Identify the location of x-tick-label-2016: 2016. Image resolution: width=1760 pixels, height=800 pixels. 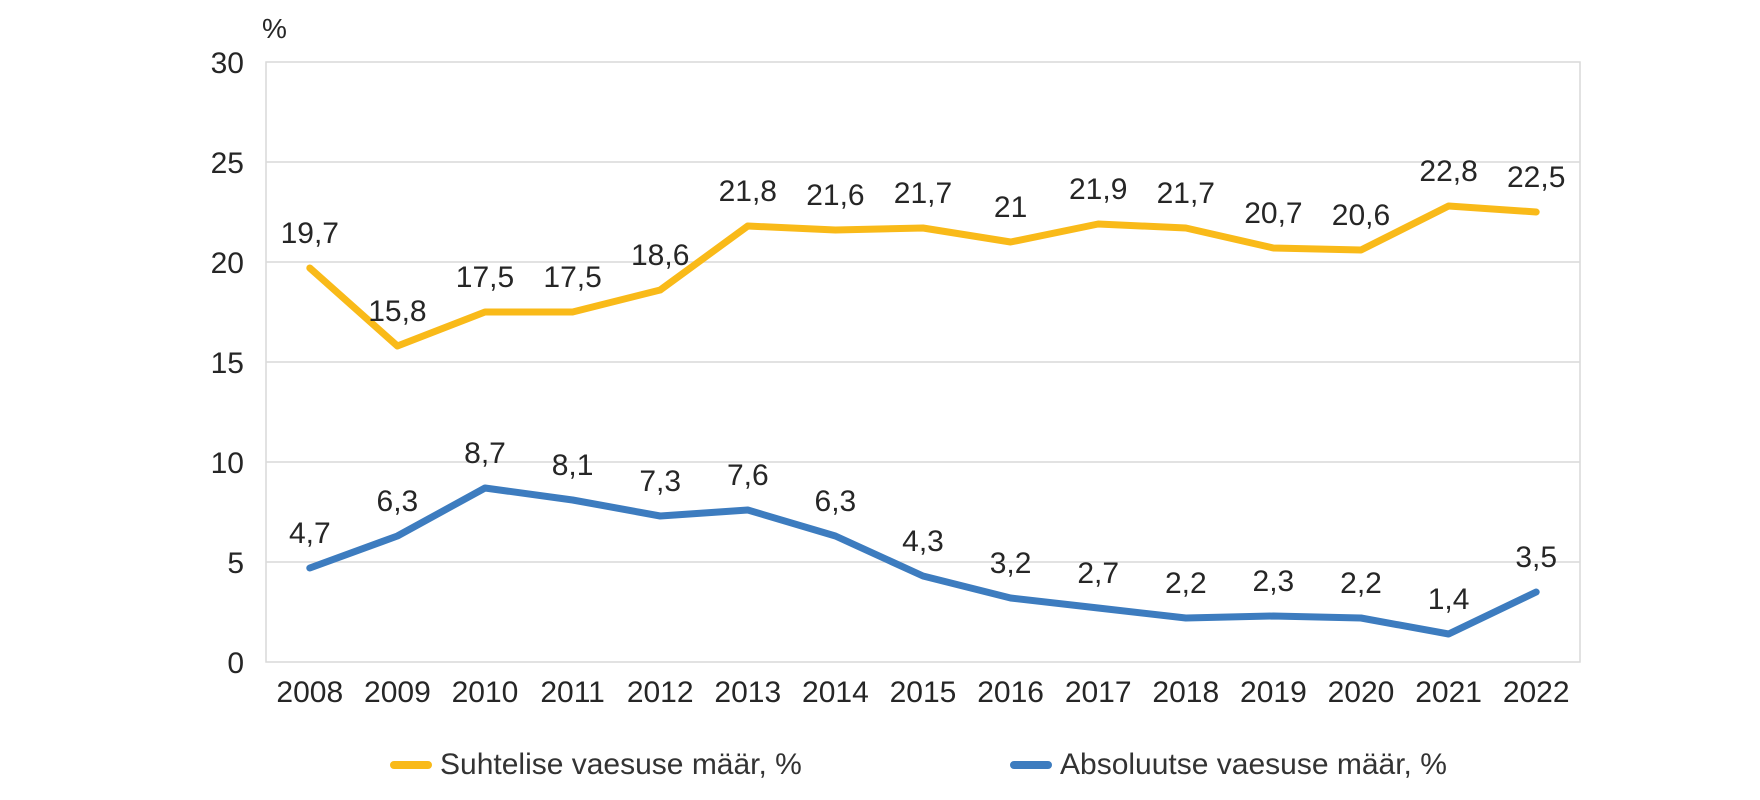
(1010, 692).